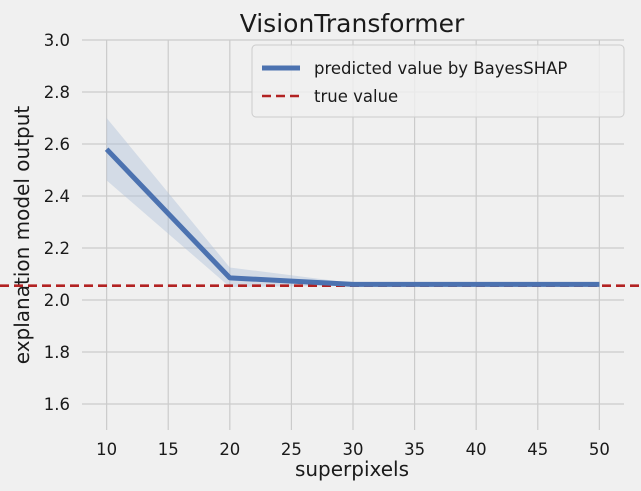 Image resolution: width=641 pixels, height=491 pixels. I want to click on y-tick-label: 1.8, so click(57, 352).